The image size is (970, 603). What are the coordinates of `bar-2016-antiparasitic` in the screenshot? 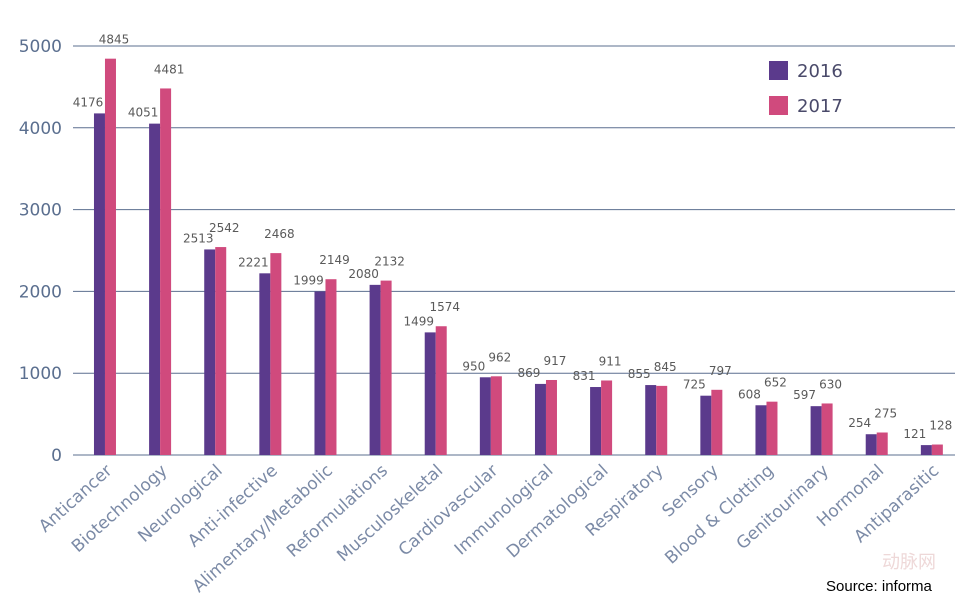 It's located at (926, 450).